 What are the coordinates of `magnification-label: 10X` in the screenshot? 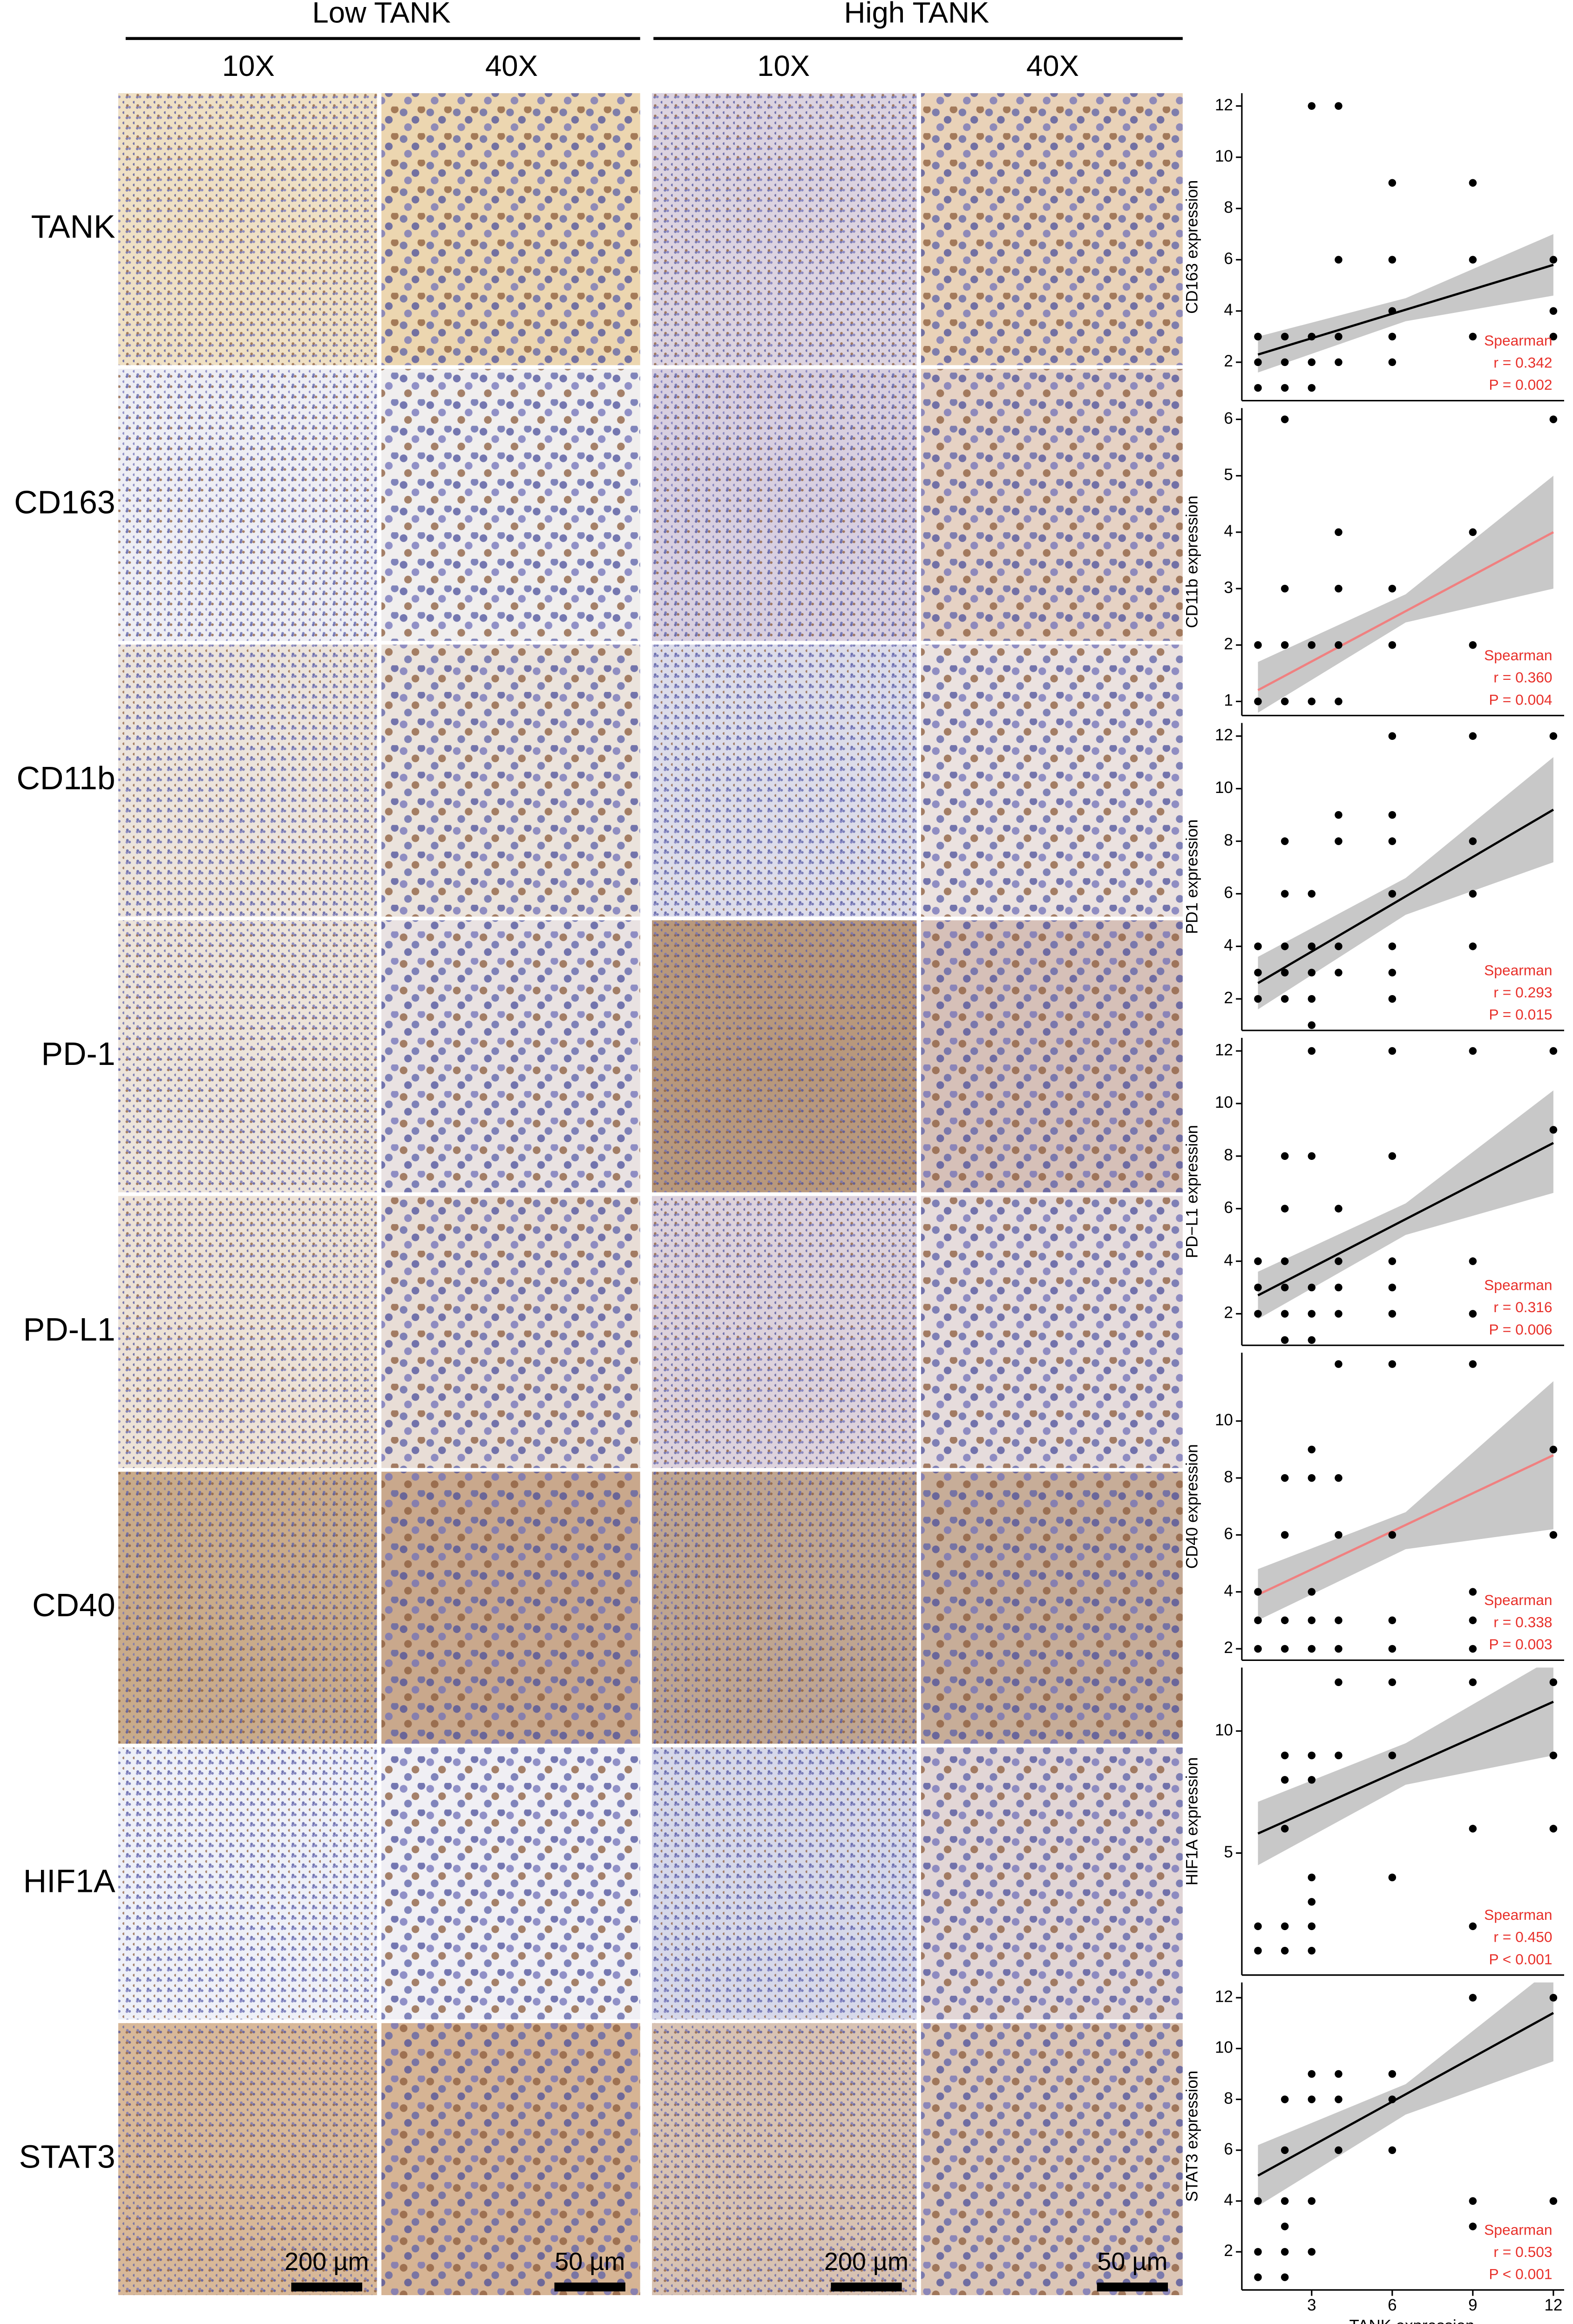 It's located at (248, 66).